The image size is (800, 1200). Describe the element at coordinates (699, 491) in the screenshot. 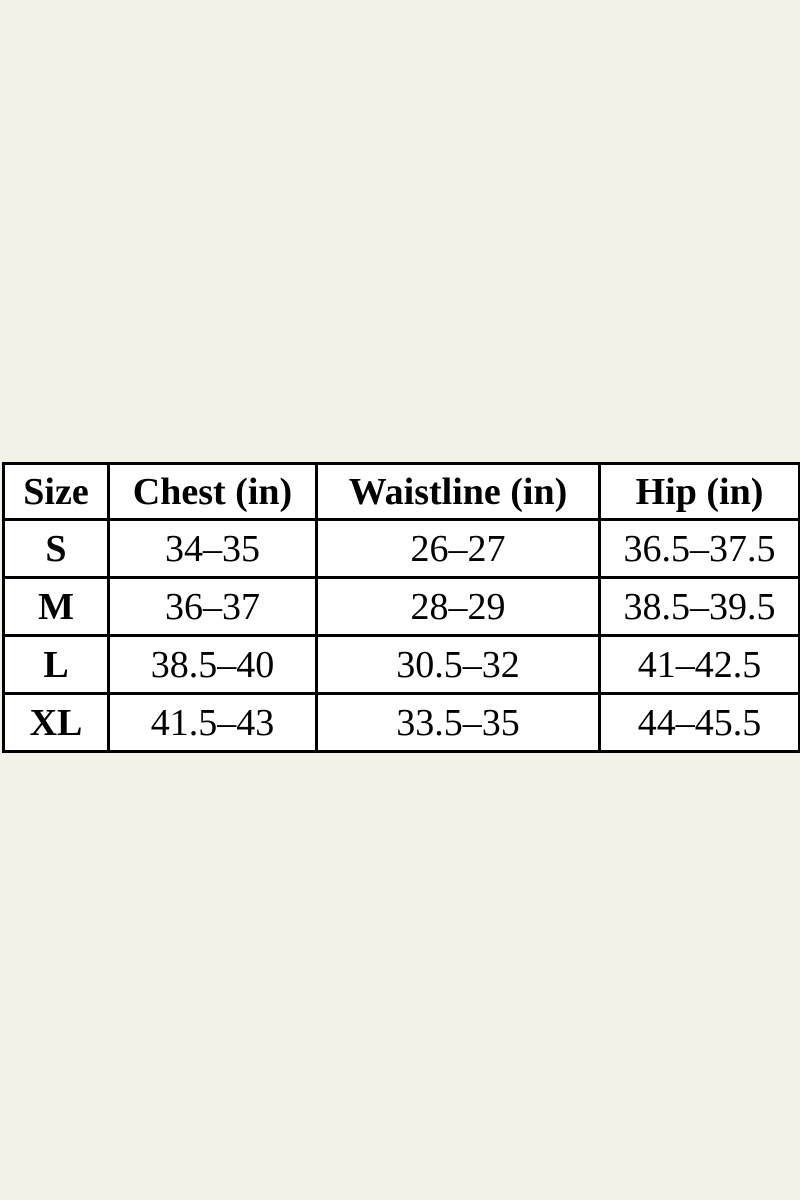

I see `column-header-hip: Hip (in)` at that location.